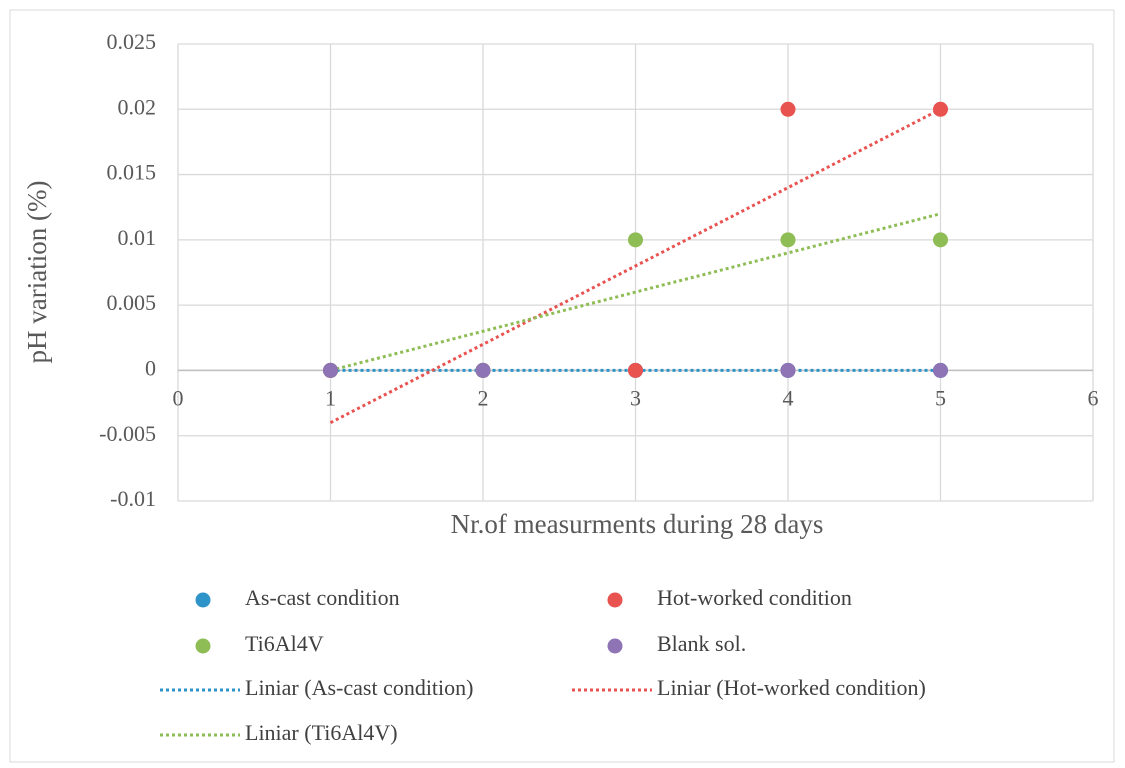 The height and width of the screenshot is (768, 1125). I want to click on x-tick-label: 4, so click(788, 397).